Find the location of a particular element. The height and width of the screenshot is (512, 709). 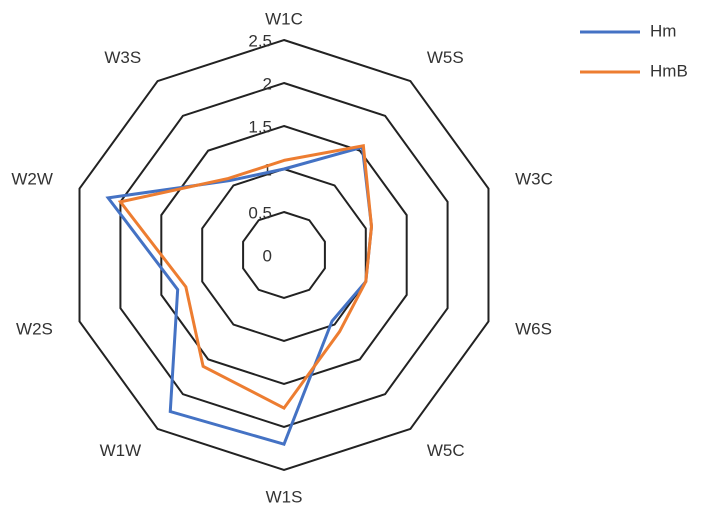

r-tick-label: 2 is located at coordinates (267, 83).